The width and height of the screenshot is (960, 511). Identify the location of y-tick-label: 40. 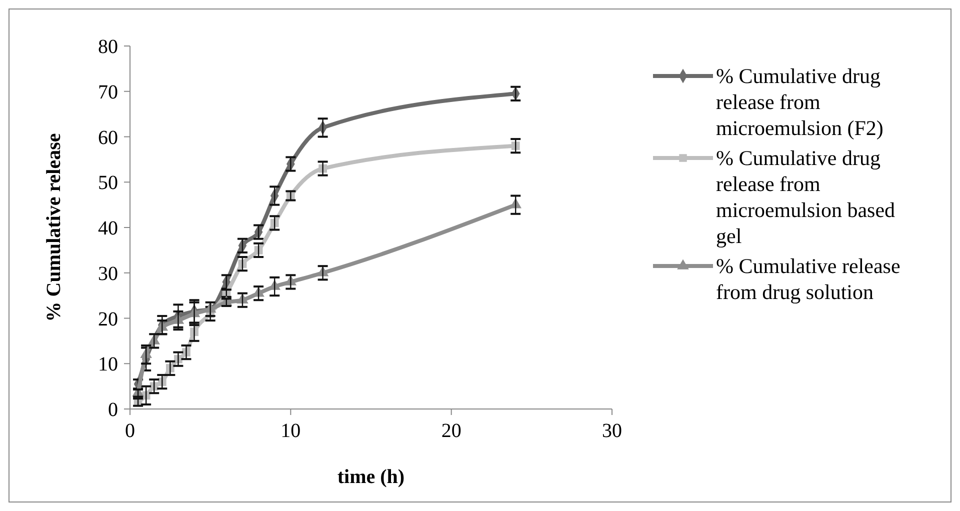
(108, 229).